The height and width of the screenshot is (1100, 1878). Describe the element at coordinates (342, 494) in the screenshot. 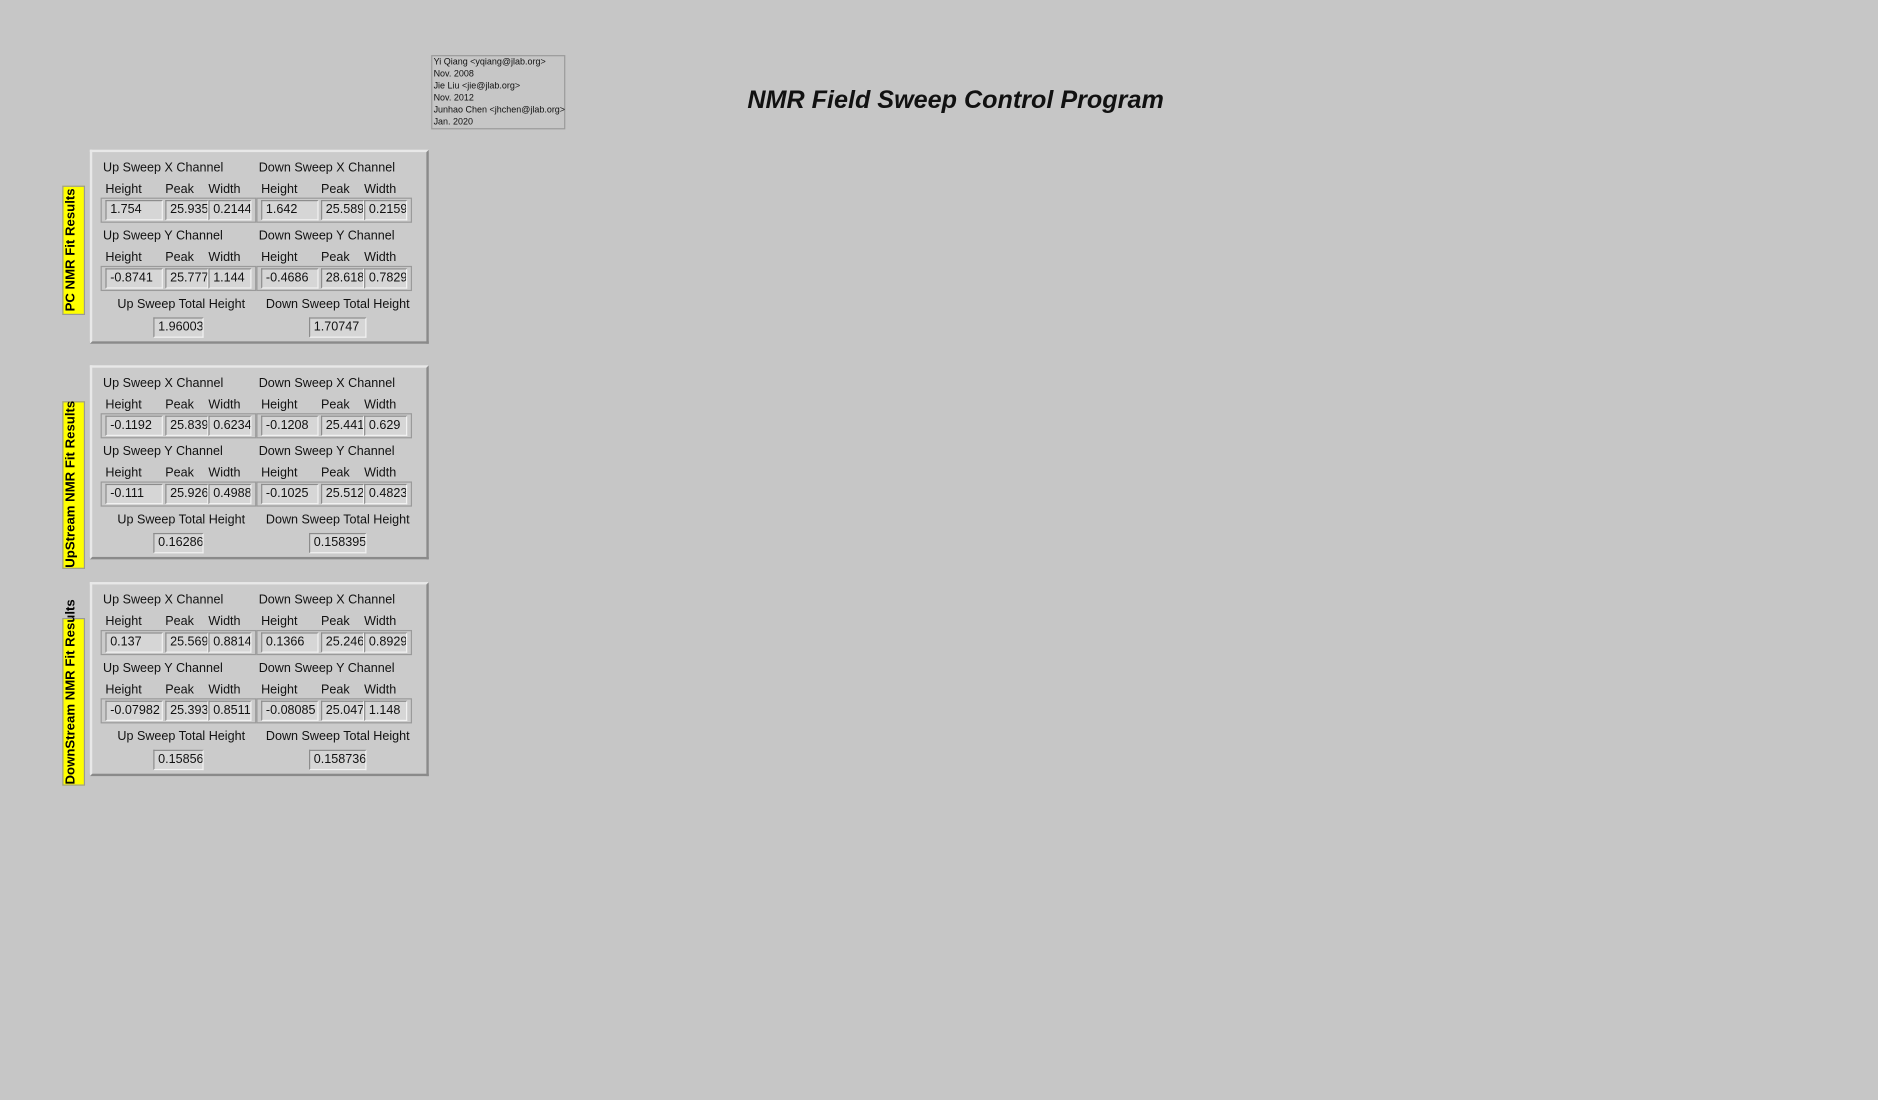

I see `peak-value: 25.512` at that location.